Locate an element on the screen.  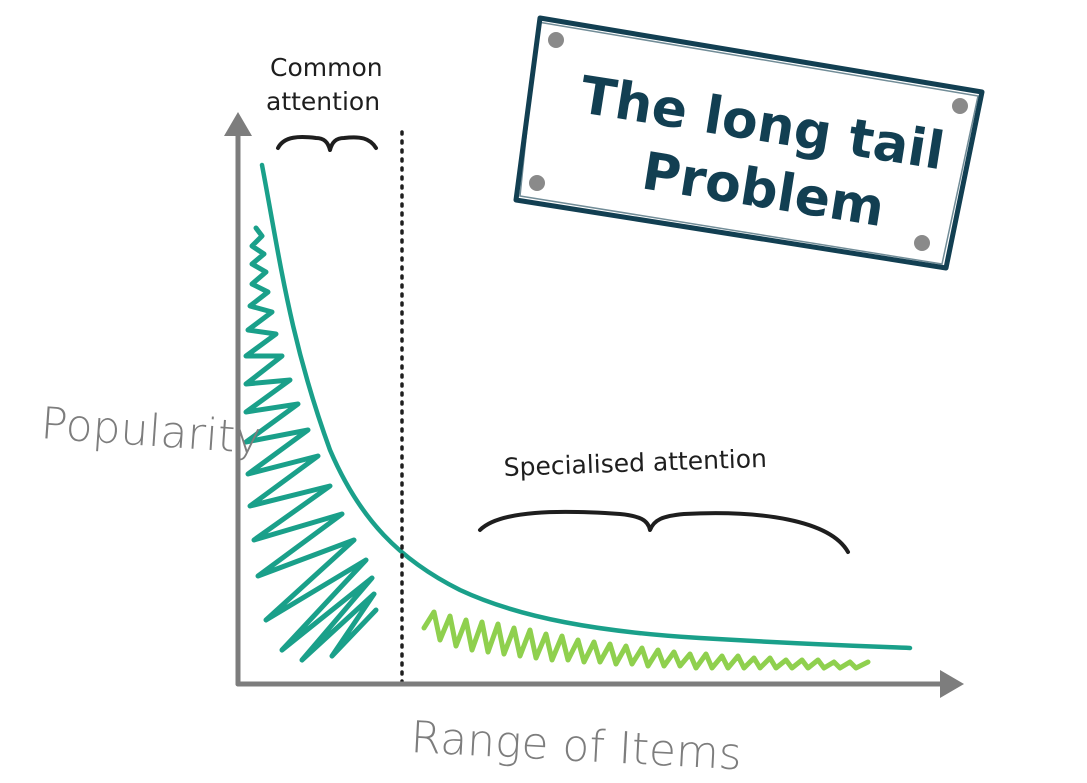
head-brace is located at coordinates (327, 143).